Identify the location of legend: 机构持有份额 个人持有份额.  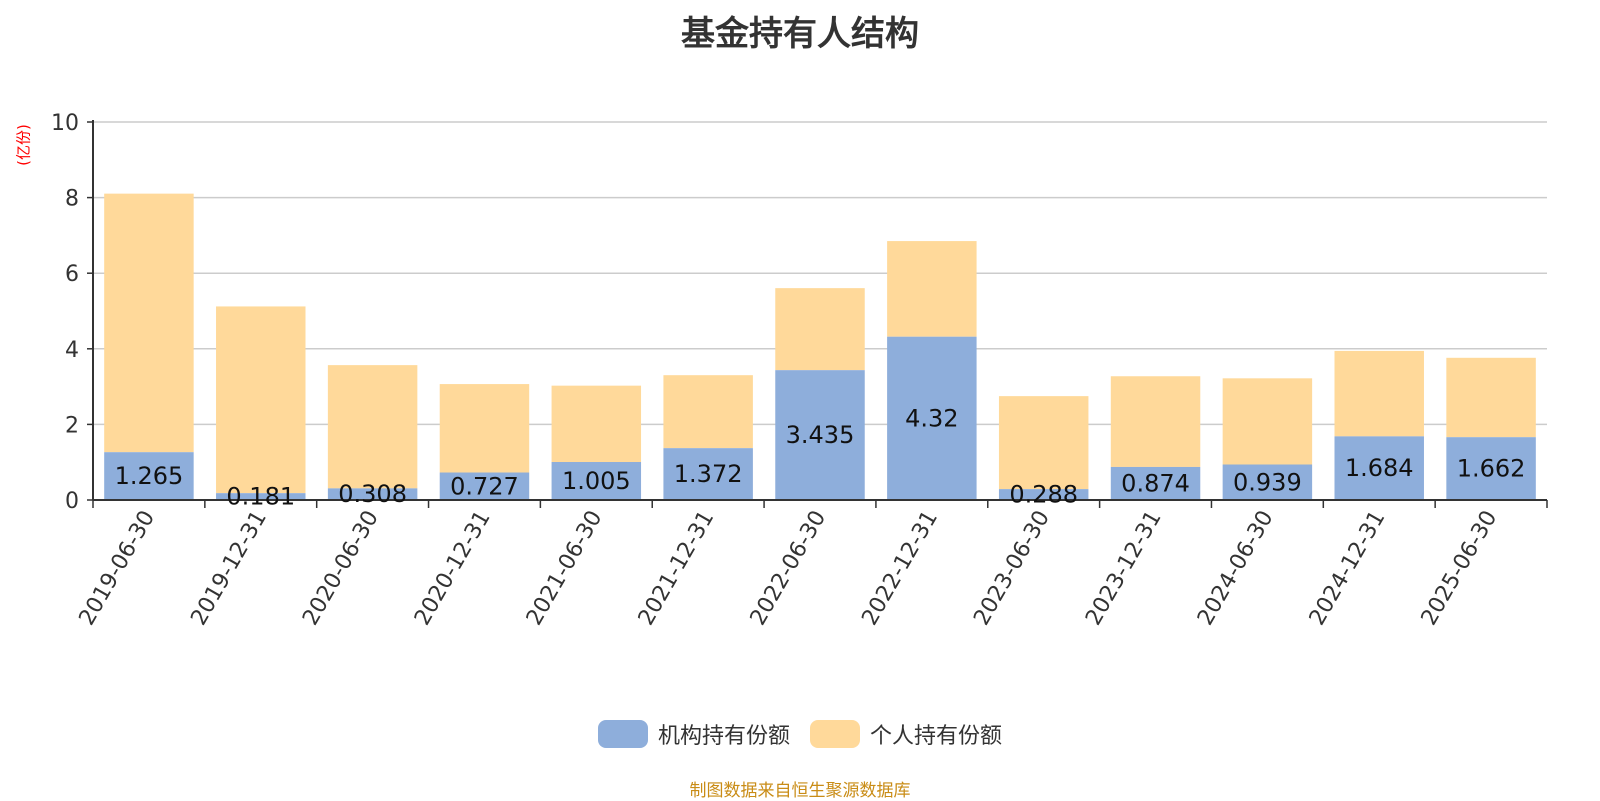
(800, 734).